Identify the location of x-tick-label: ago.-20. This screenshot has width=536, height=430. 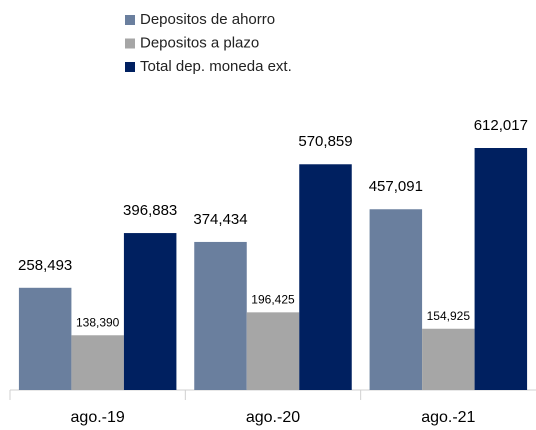
(273, 417).